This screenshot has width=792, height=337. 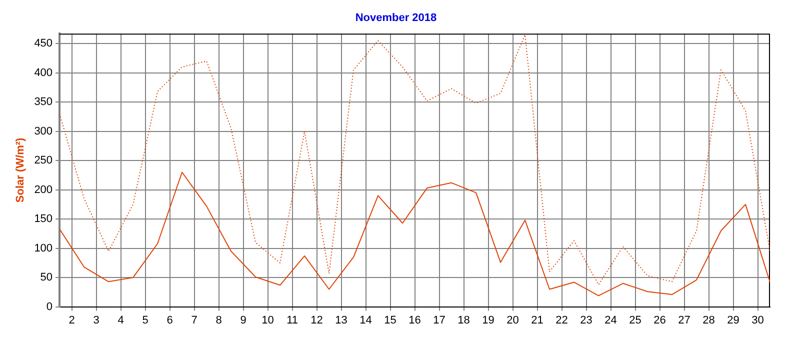 I want to click on x-tick-label: 20, so click(x=512, y=320).